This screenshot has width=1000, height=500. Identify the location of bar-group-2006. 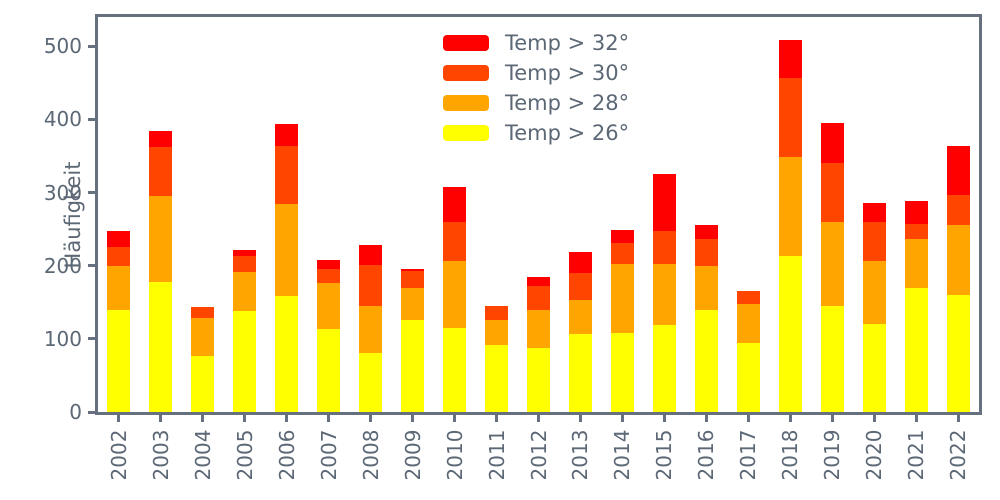
(287, 267).